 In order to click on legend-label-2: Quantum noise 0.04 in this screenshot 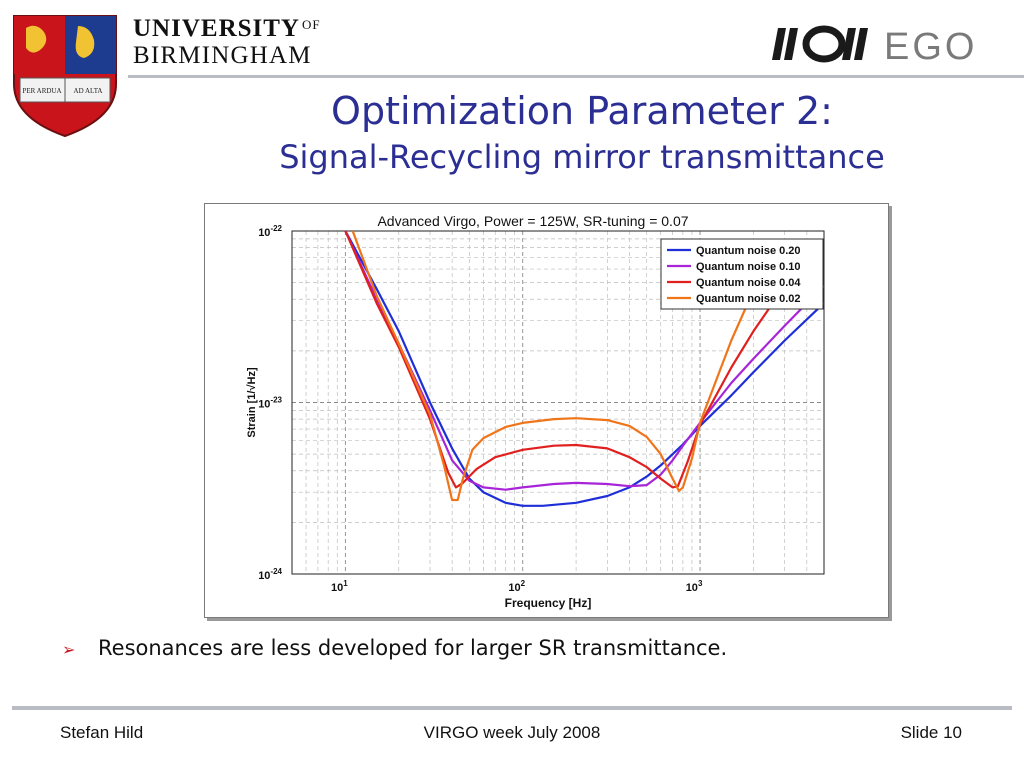, I will do `click(748, 283)`.